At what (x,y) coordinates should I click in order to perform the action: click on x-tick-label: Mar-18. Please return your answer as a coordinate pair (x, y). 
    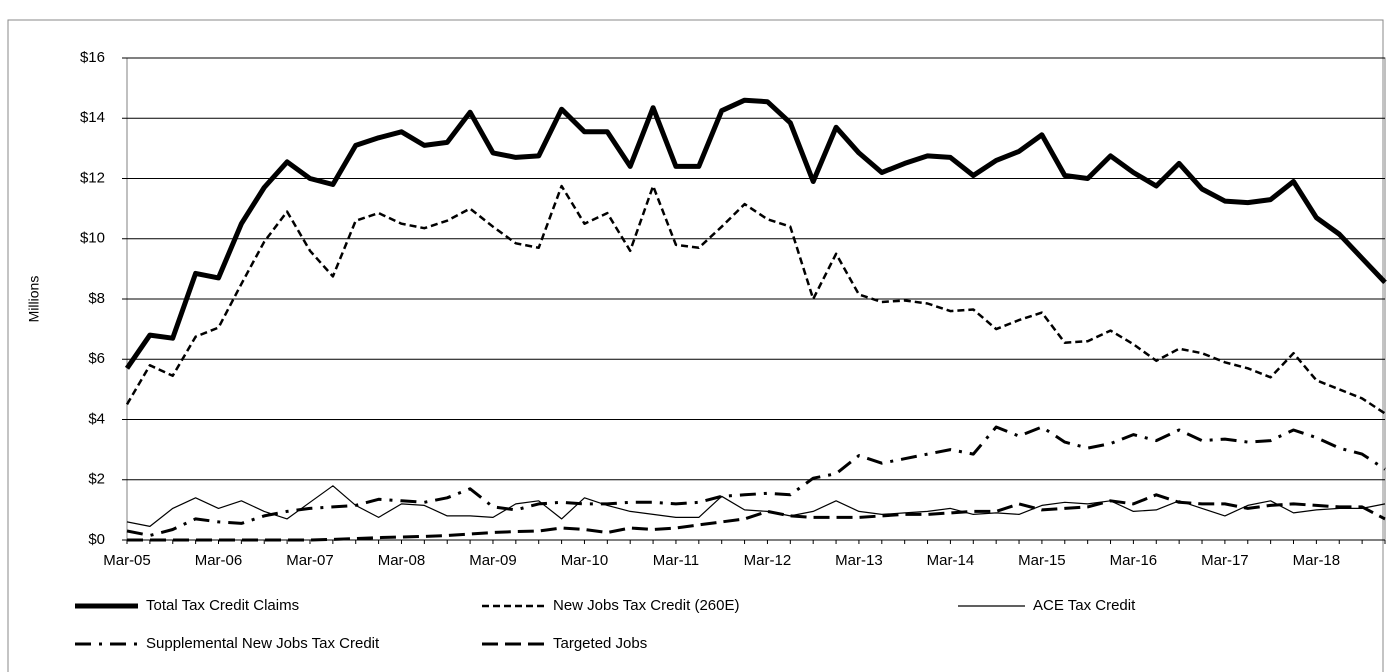
    Looking at the image, I should click on (1317, 560).